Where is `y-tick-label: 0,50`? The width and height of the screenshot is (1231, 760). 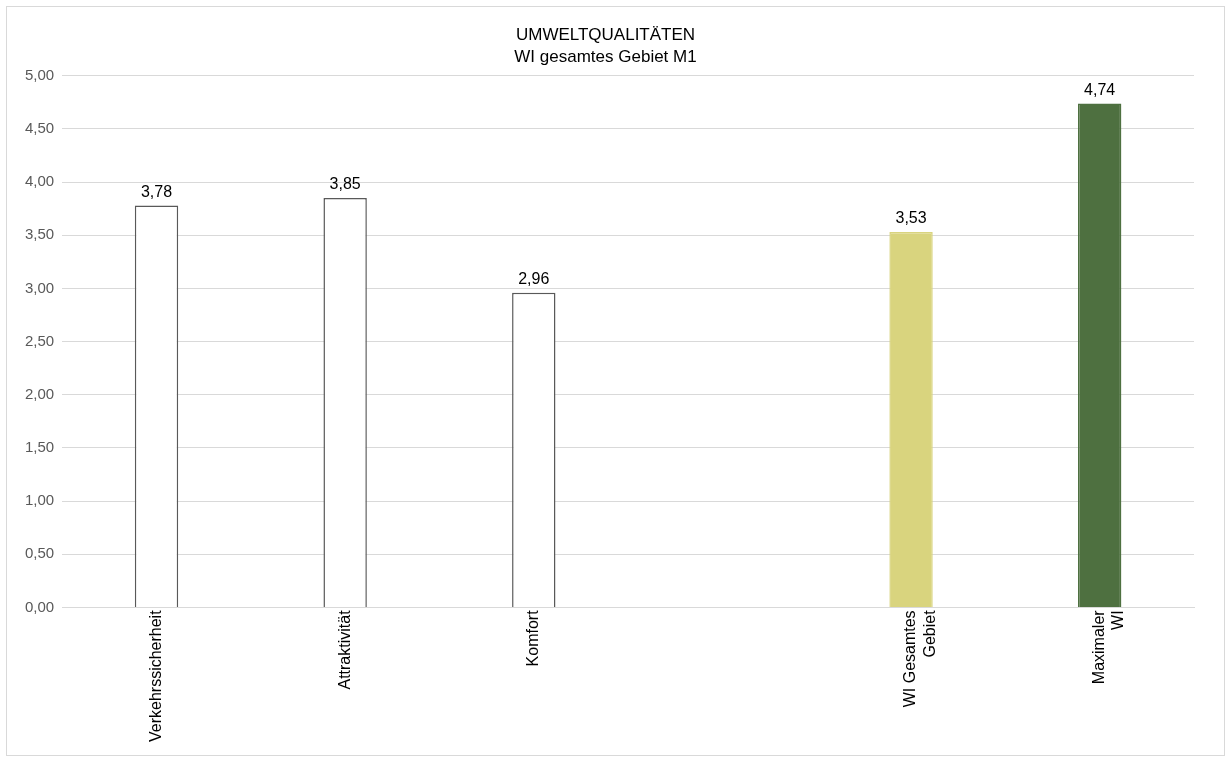
y-tick-label: 0,50 is located at coordinates (39, 553).